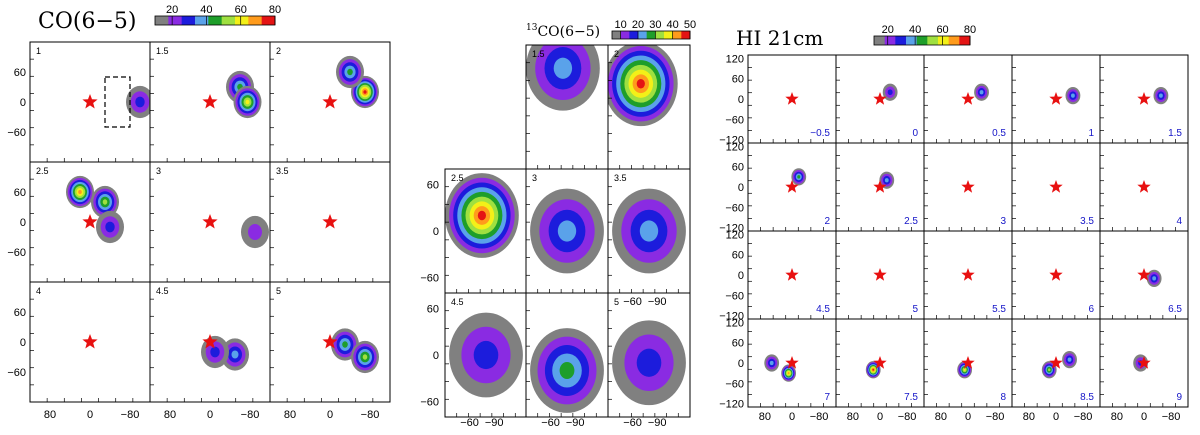 Image resolution: width=1200 pixels, height=435 pixels. What do you see at coordinates (880, 99) in the screenshot?
I see `panel: 0` at bounding box center [880, 99].